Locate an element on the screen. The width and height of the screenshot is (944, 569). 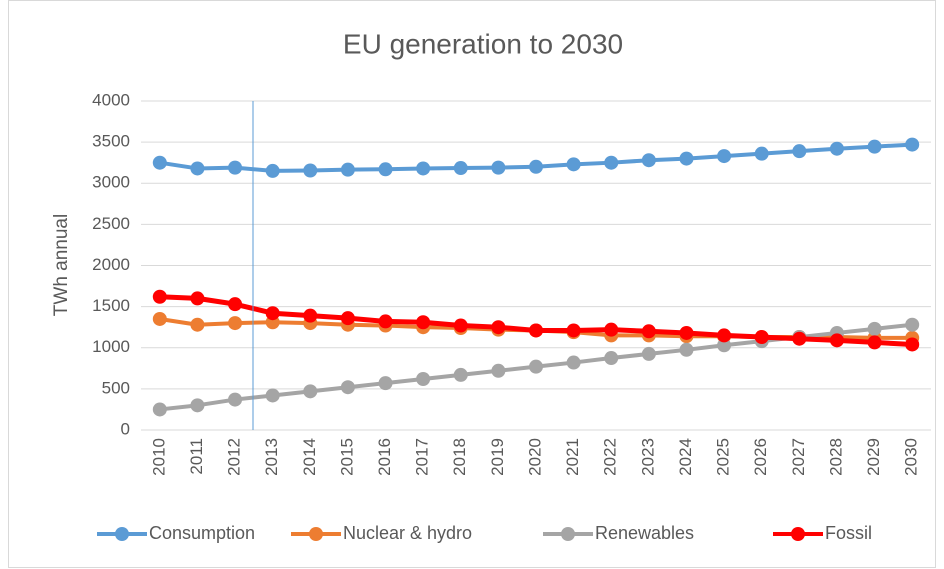
y-tick-label: 1000 is located at coordinates (111, 346).